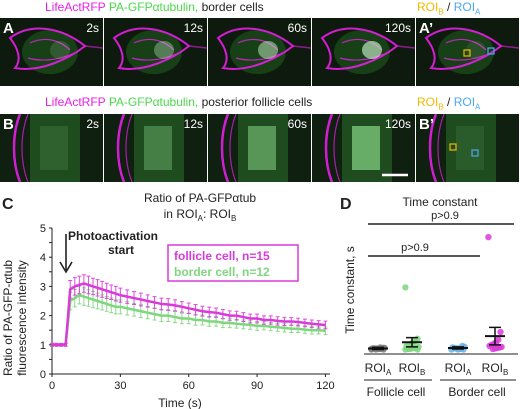  What do you see at coordinates (120, 386) in the screenshot?
I see `x-tick-label: 30` at bounding box center [120, 386].